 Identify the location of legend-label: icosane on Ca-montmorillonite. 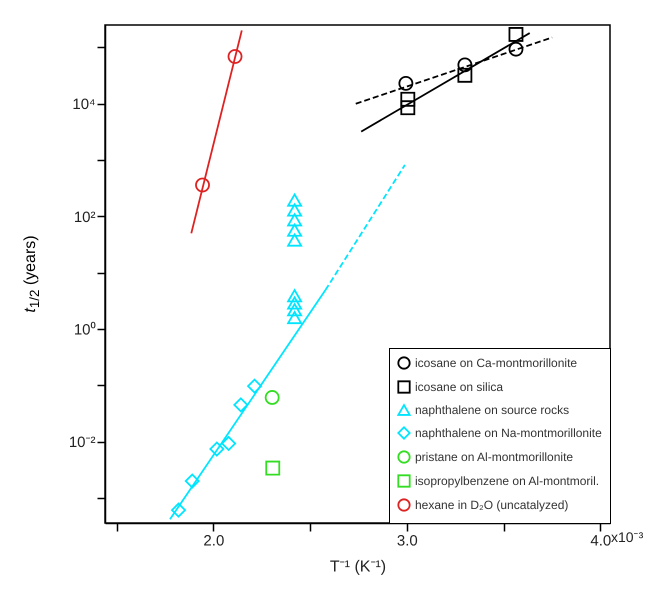
(496, 363).